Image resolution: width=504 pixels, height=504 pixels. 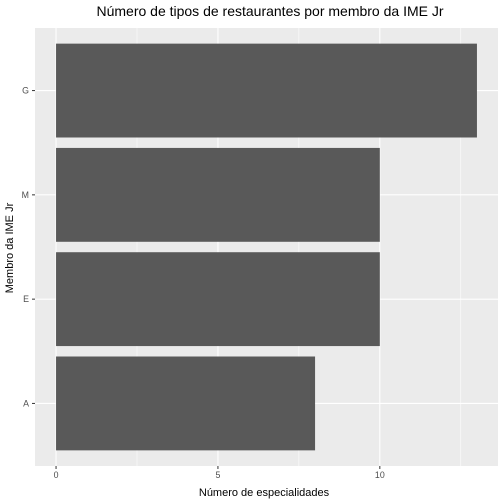 What do you see at coordinates (186, 403) in the screenshot?
I see `bar-A` at bounding box center [186, 403].